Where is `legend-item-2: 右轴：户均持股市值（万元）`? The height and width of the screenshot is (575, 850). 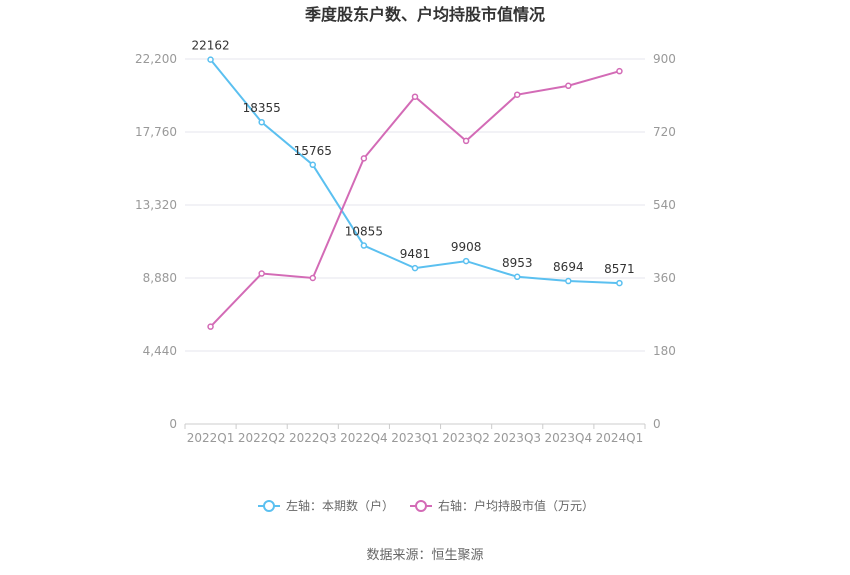
legend-item-2: 右轴：户均持股市值（万元） is located at coordinates (502, 505).